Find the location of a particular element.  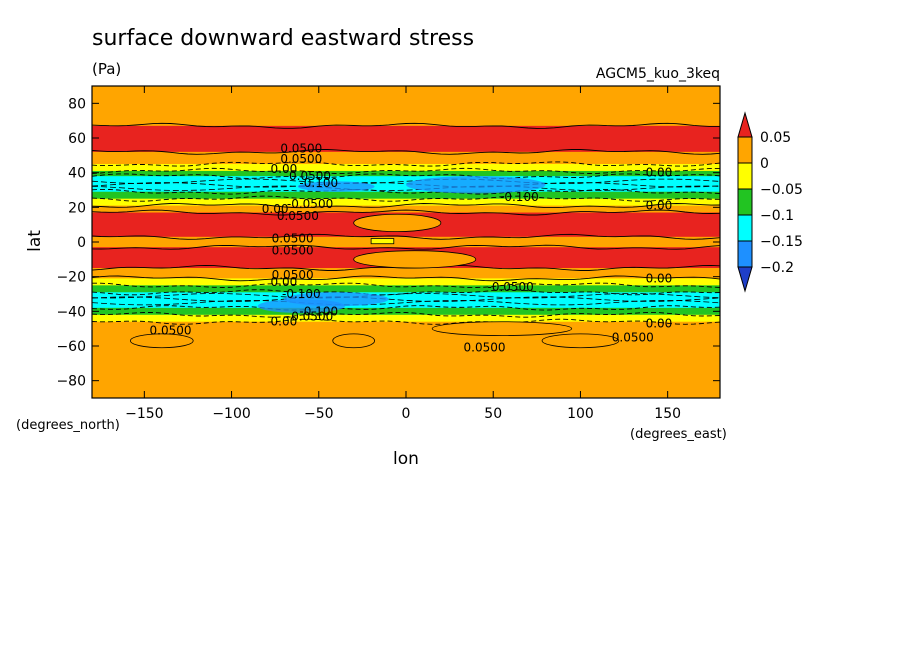

y-units-label: (degrees_north) is located at coordinates (68, 425).